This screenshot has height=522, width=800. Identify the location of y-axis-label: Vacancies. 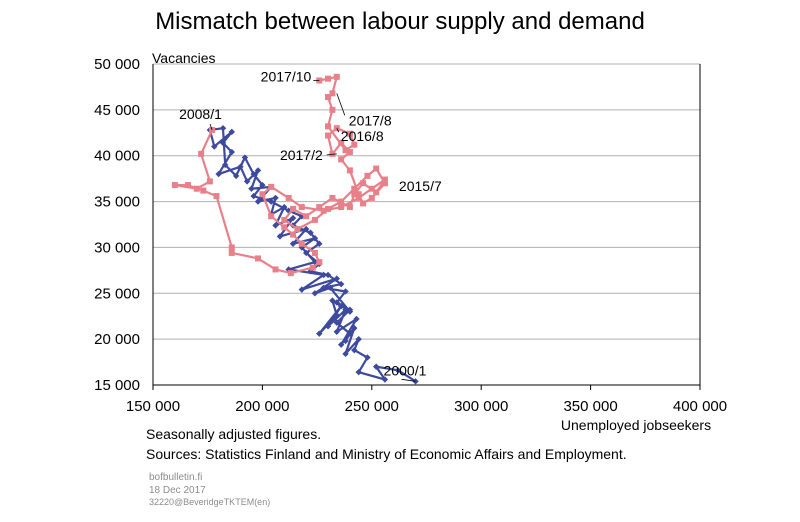
(184, 58).